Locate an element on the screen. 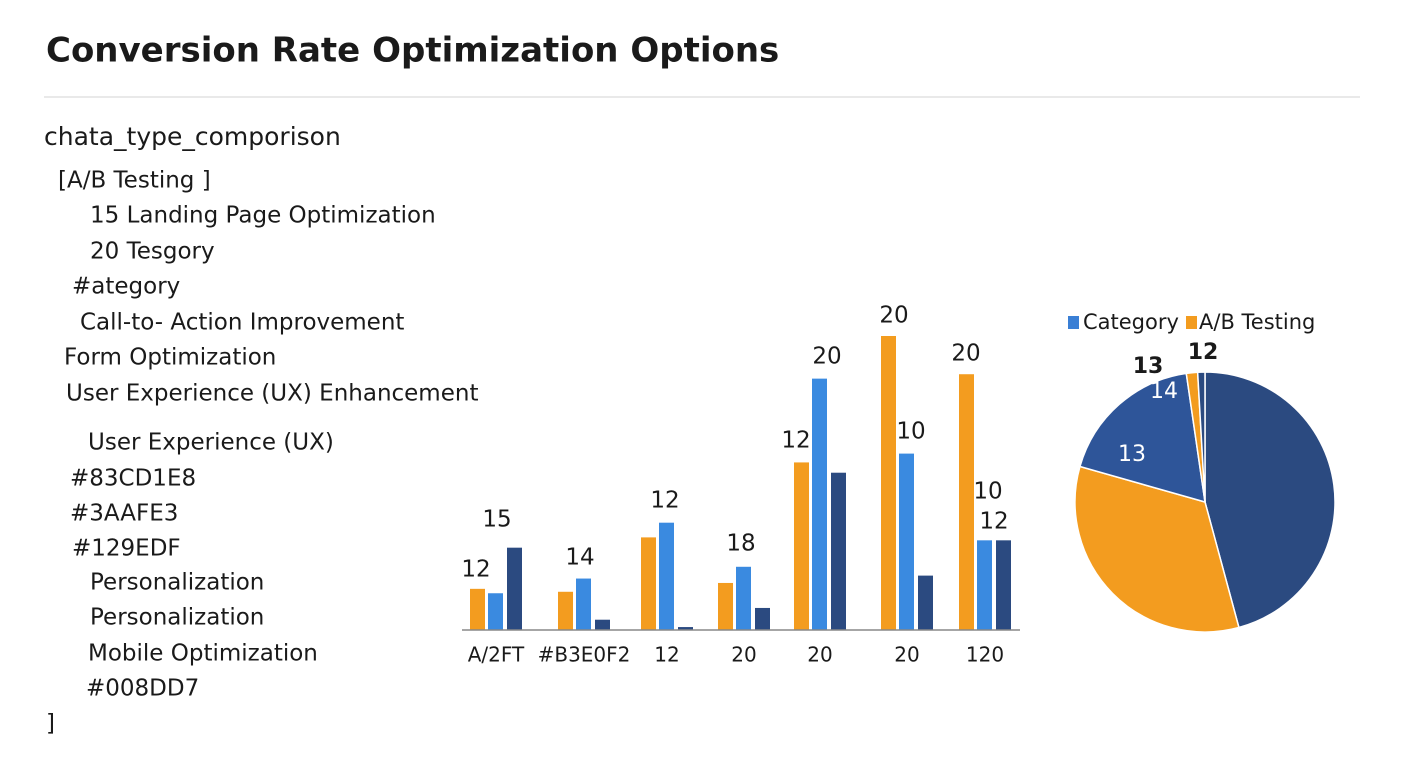 Image resolution: width=1408 pixels, height=772 pixels. note-line: #ategory is located at coordinates (126, 287).